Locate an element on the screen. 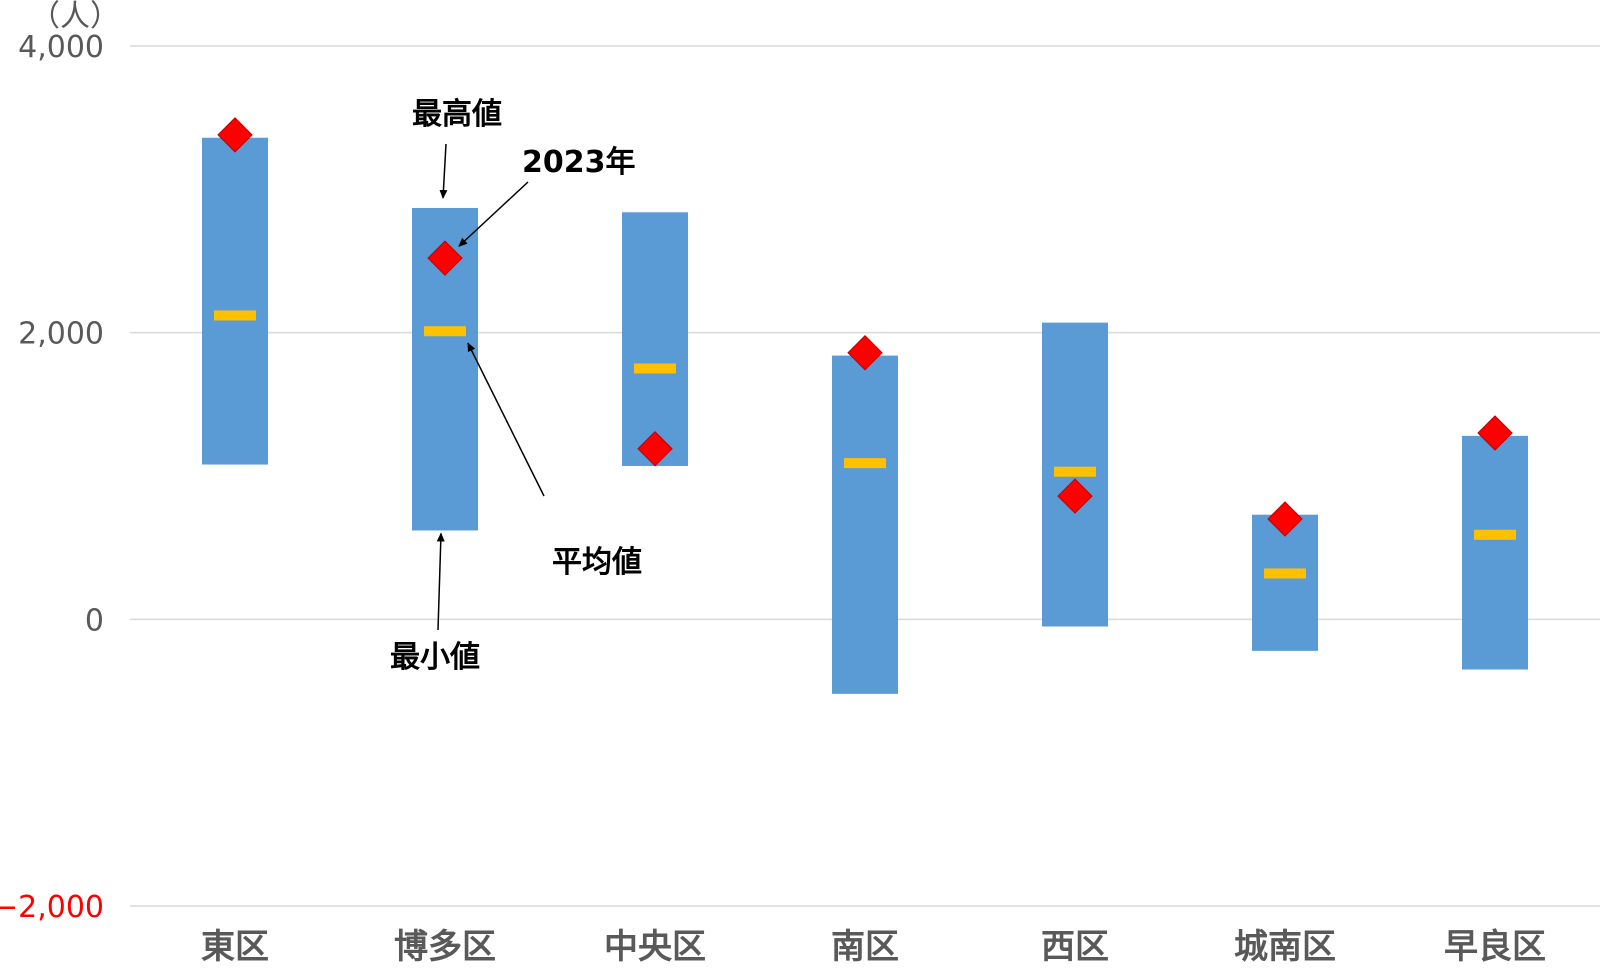 Image resolution: width=1604 pixels, height=974 pixels. x-tick-label: 早良区 is located at coordinates (1495, 947).